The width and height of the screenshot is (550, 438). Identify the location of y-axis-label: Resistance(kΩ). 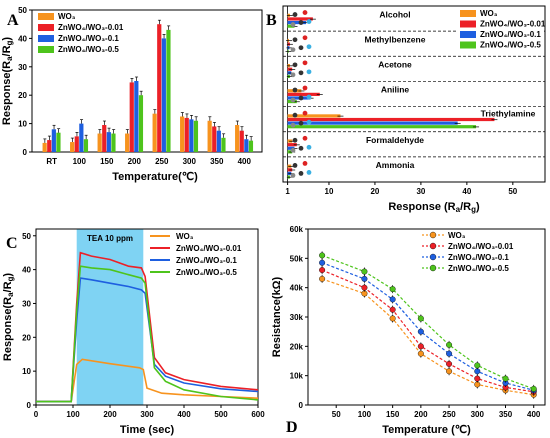
(277, 316).